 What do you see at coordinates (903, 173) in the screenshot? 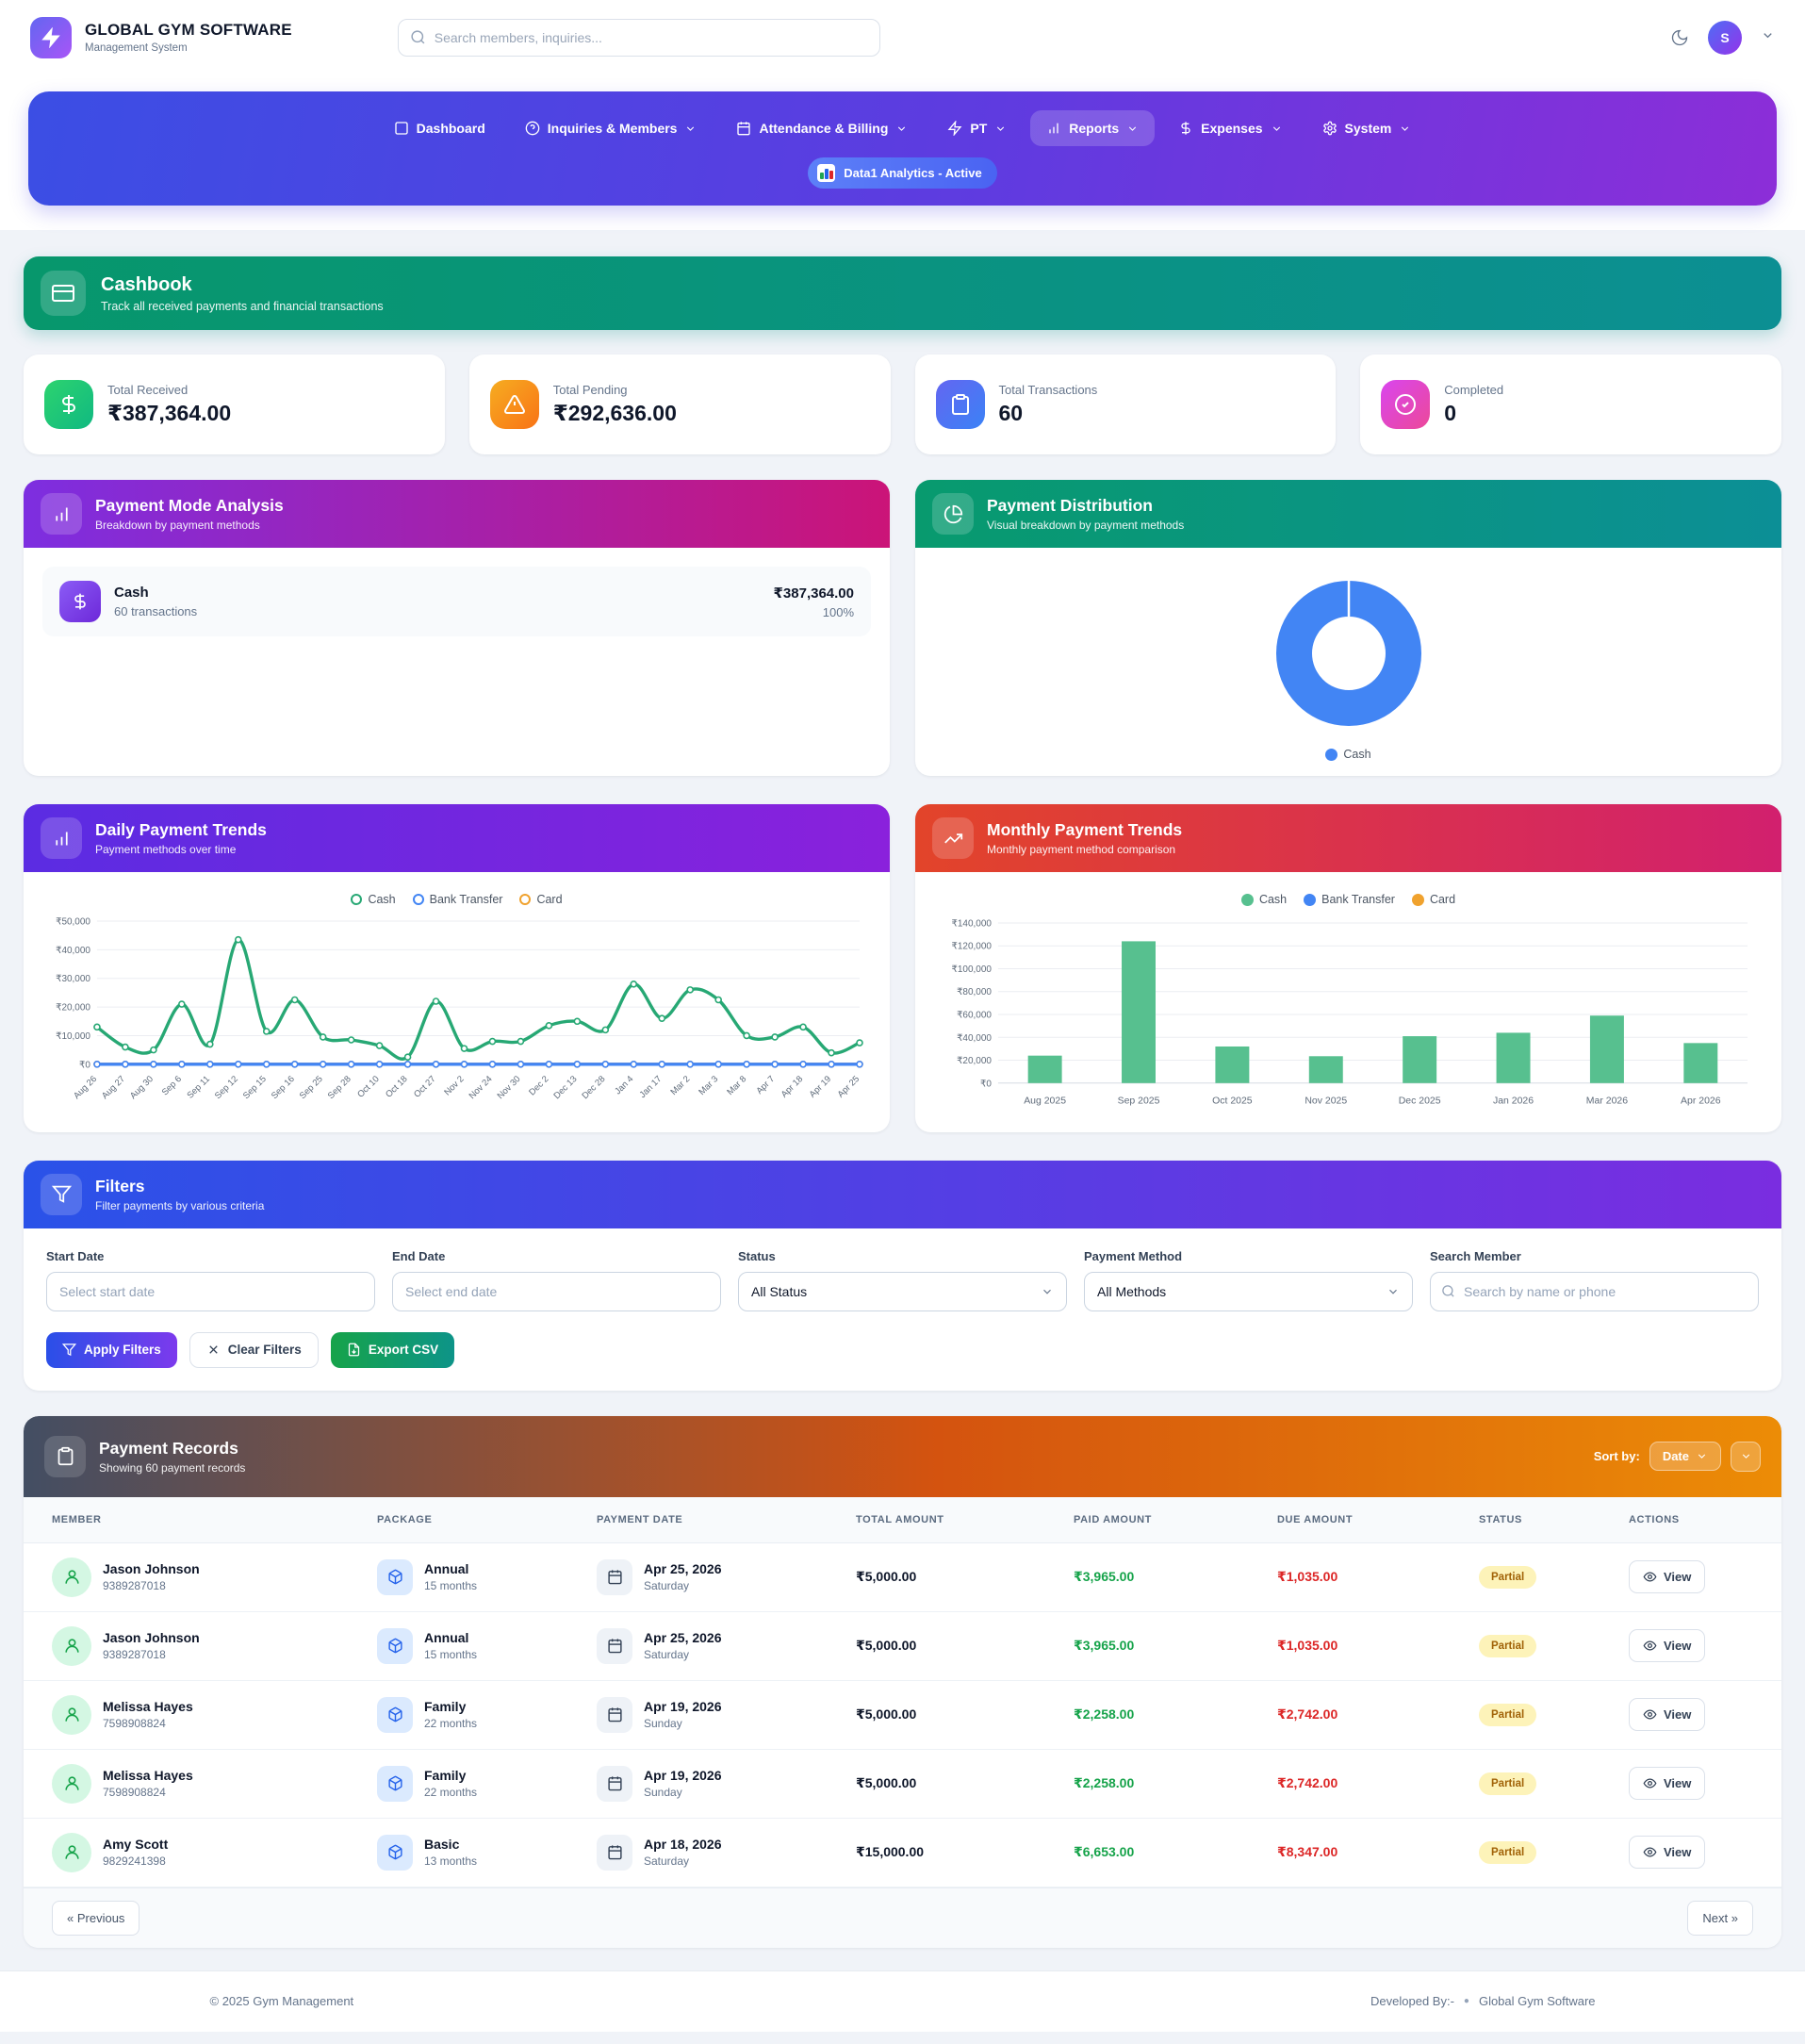
I see `analytics-status-badge: Data1 Analytics - Active` at bounding box center [903, 173].